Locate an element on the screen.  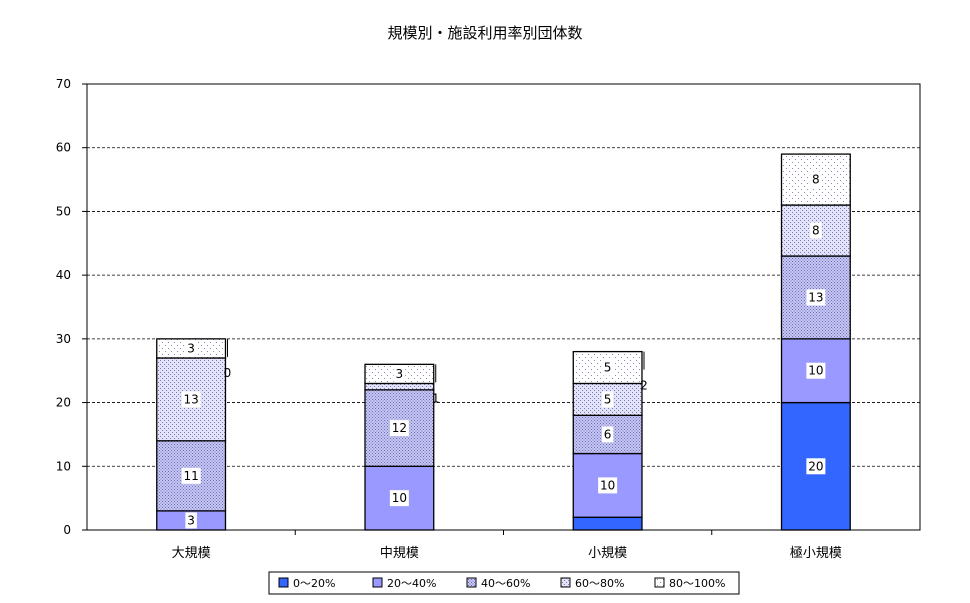
legend-label: 40～60% is located at coordinates (505, 583).